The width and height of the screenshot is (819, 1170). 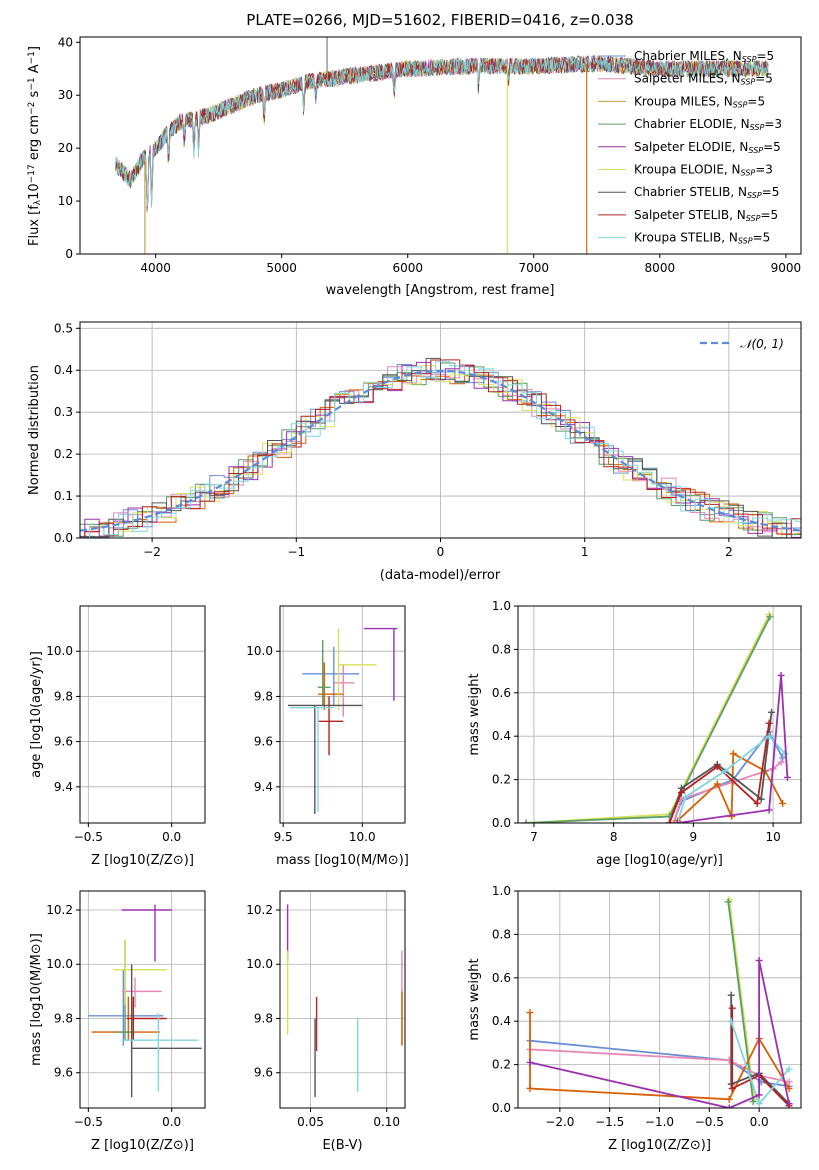 I want to click on x-axis-label-part: ⊙, so click(x=178, y=860).